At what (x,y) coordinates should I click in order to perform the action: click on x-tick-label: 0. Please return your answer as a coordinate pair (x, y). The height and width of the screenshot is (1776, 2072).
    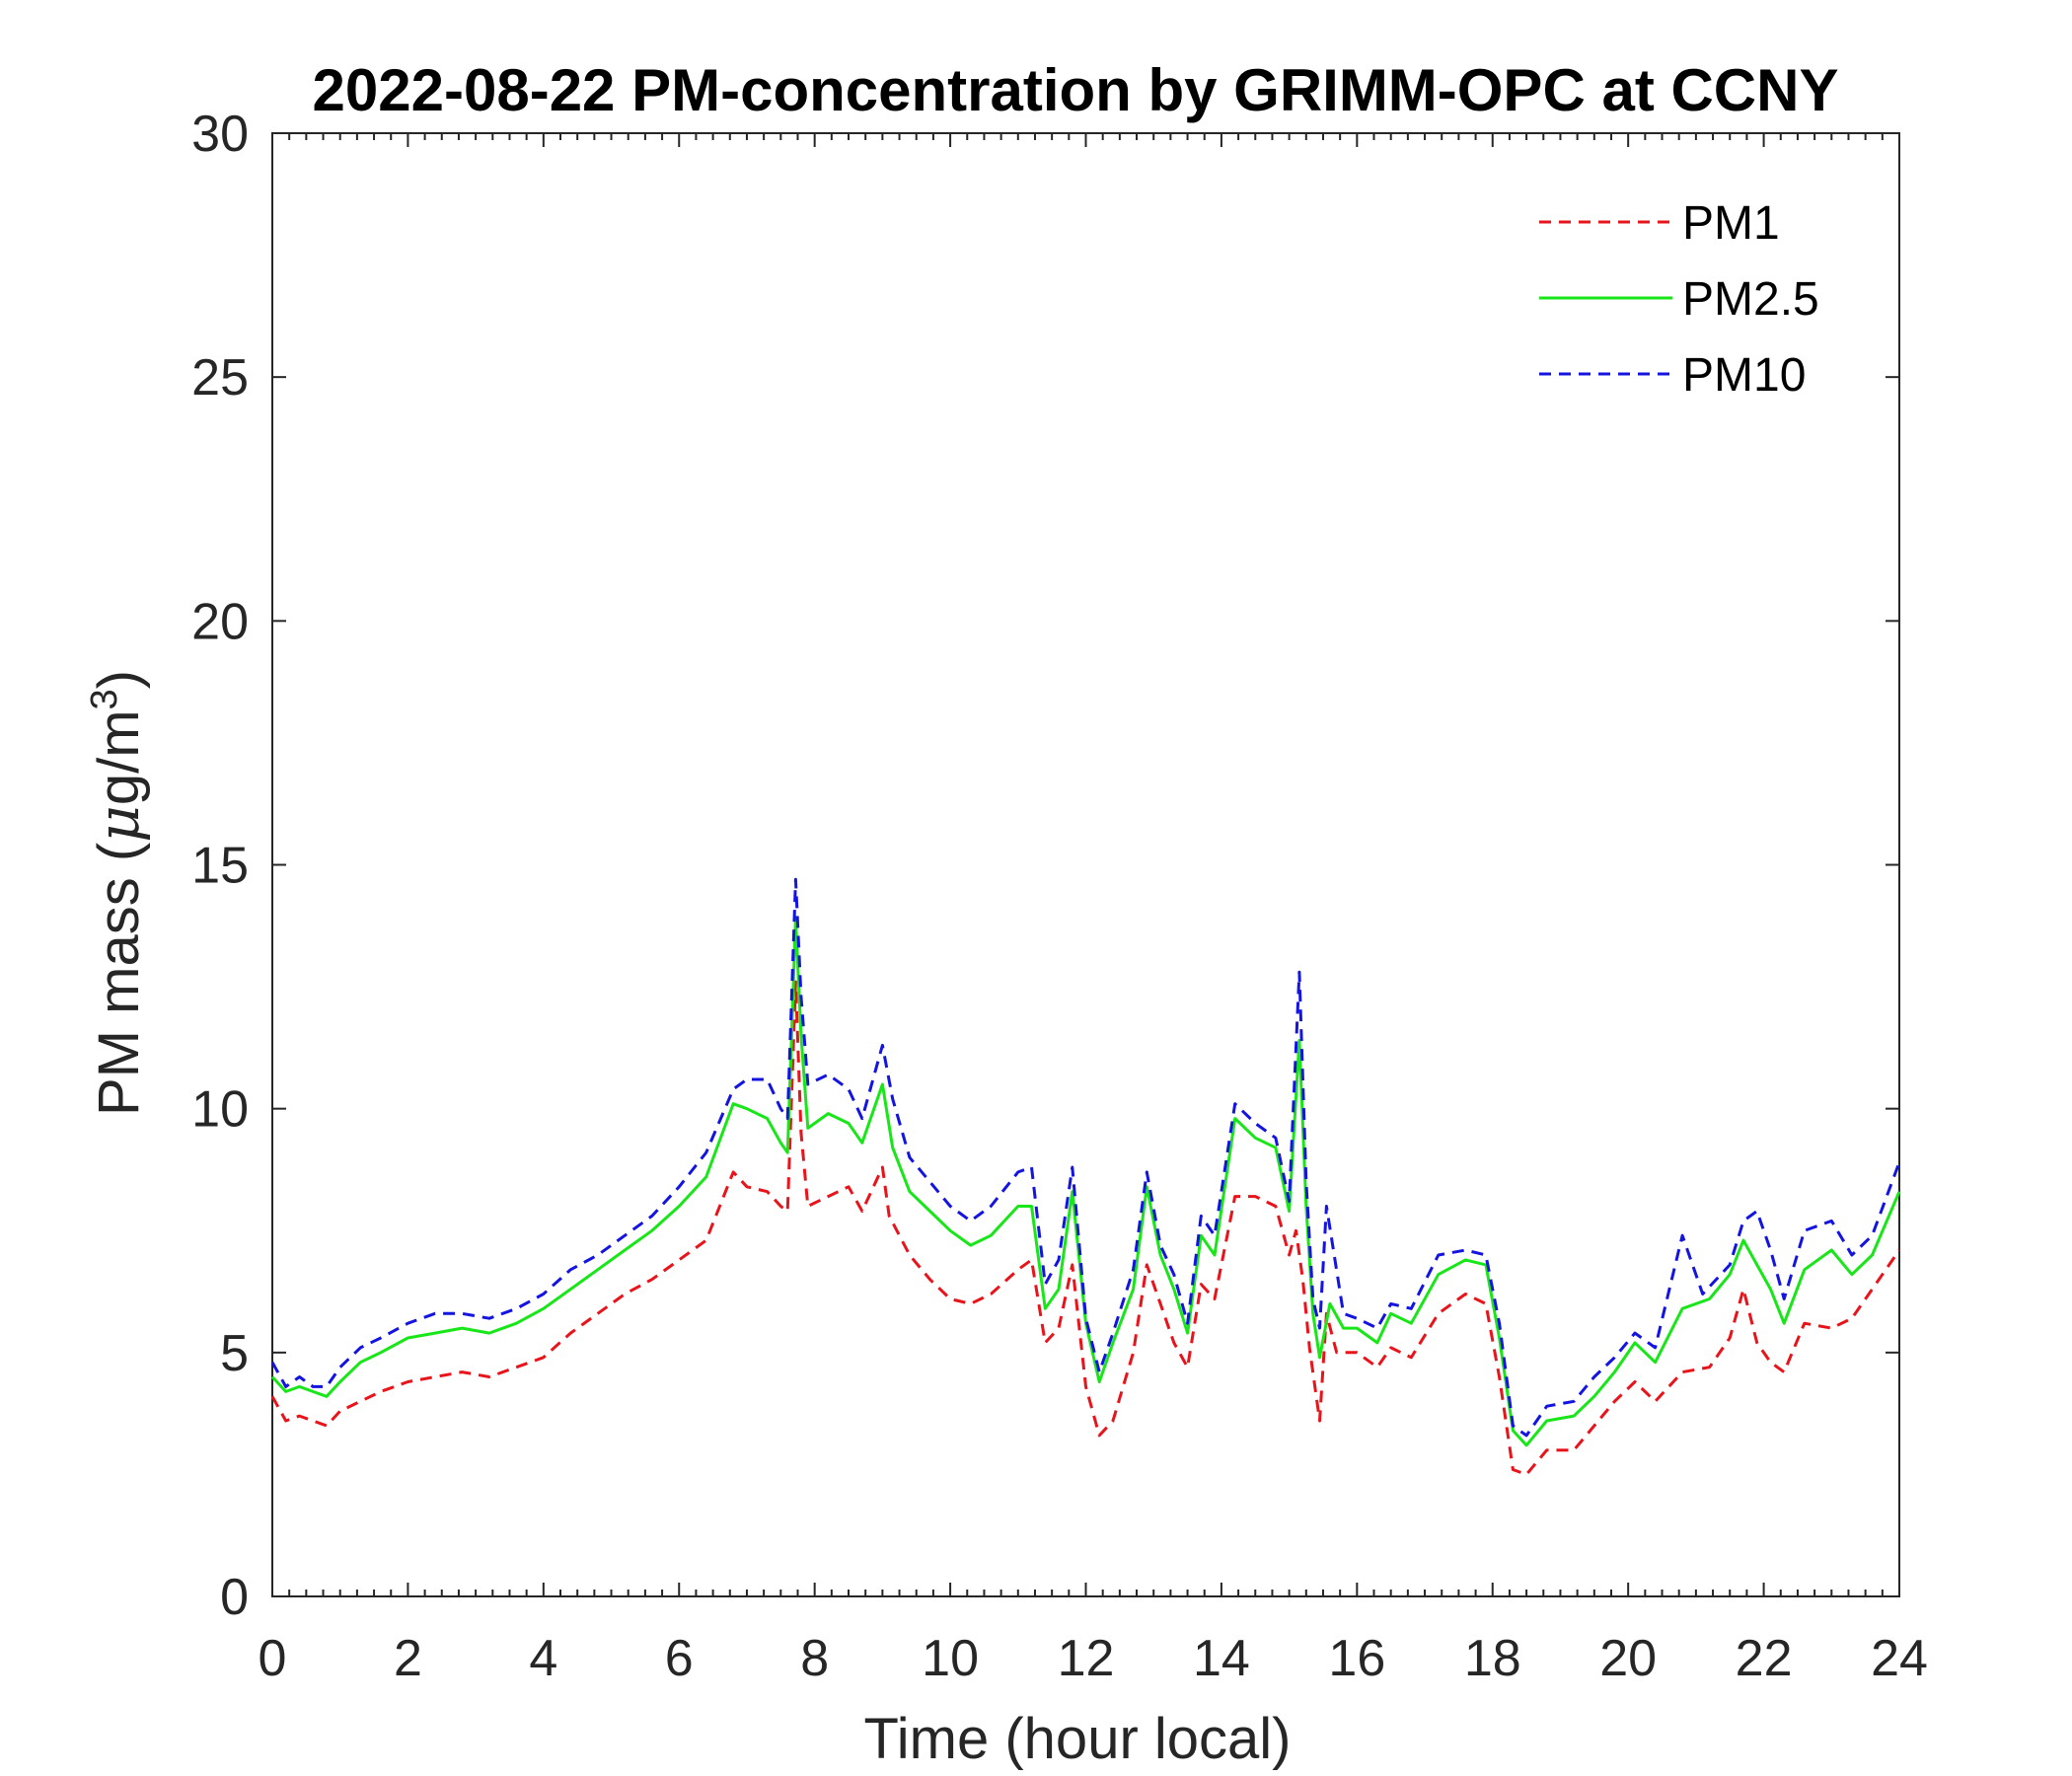
    Looking at the image, I should click on (273, 1659).